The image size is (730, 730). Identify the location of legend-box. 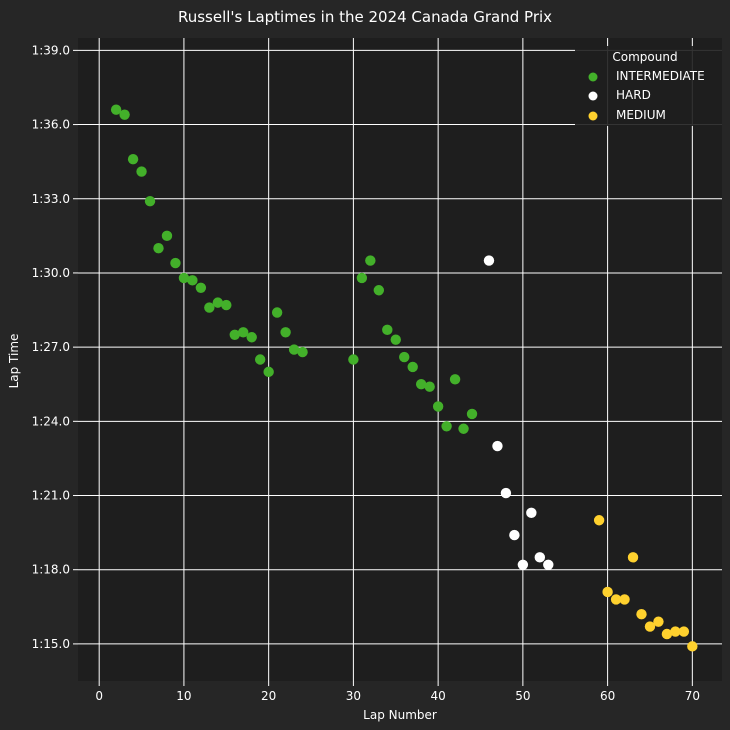
(648, 86).